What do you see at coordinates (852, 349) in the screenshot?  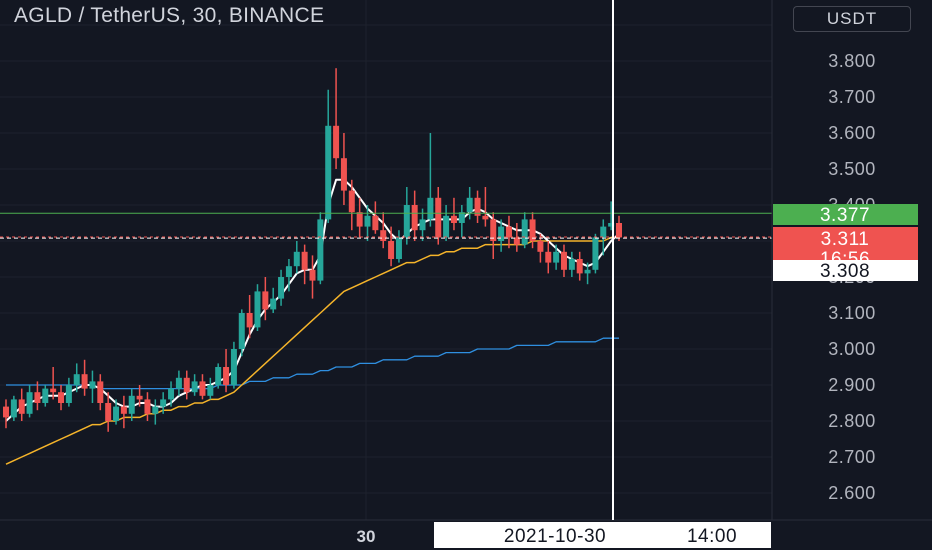 I see `y-tick-label: 3.000` at bounding box center [852, 349].